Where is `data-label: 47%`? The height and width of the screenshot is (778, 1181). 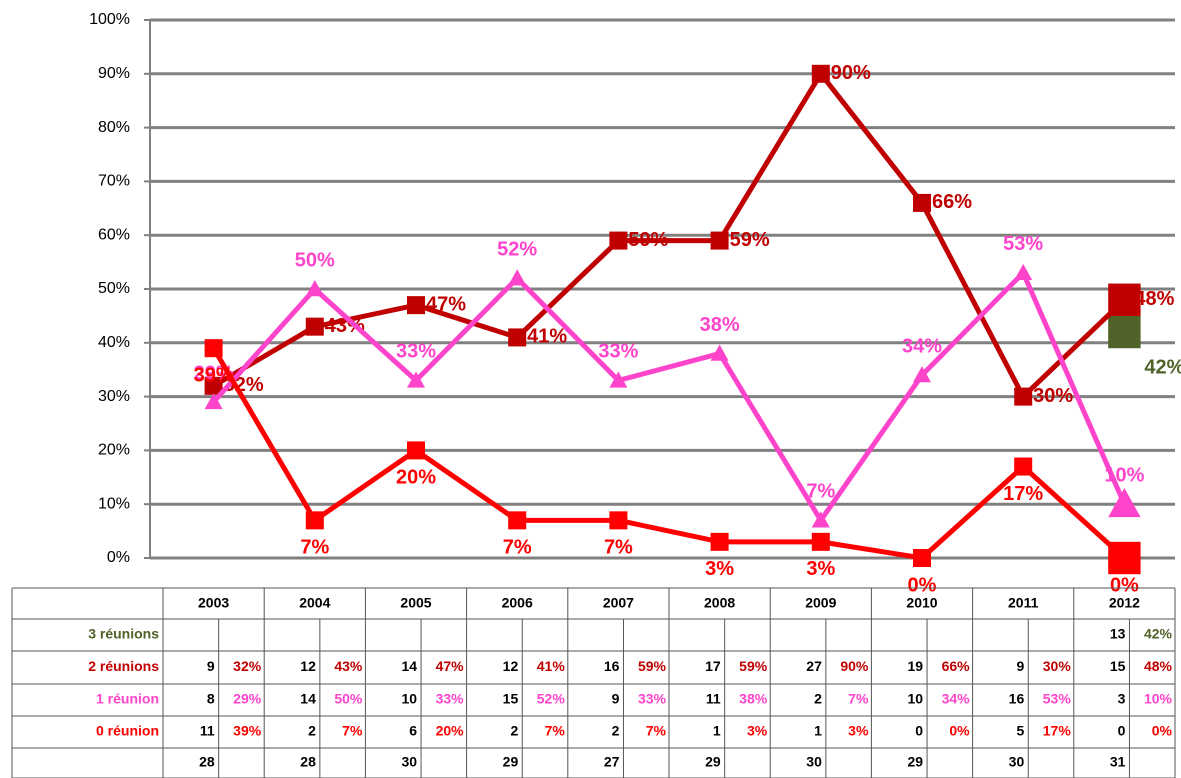
data-label: 47% is located at coordinates (446, 304).